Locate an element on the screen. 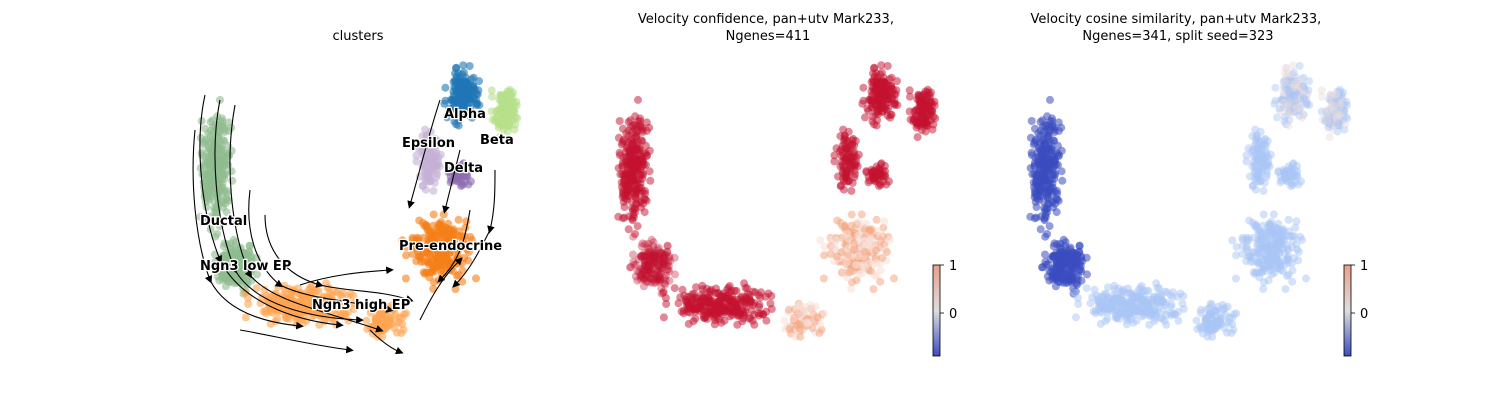  colorbar-tick: 0 is located at coordinates (1364, 314).